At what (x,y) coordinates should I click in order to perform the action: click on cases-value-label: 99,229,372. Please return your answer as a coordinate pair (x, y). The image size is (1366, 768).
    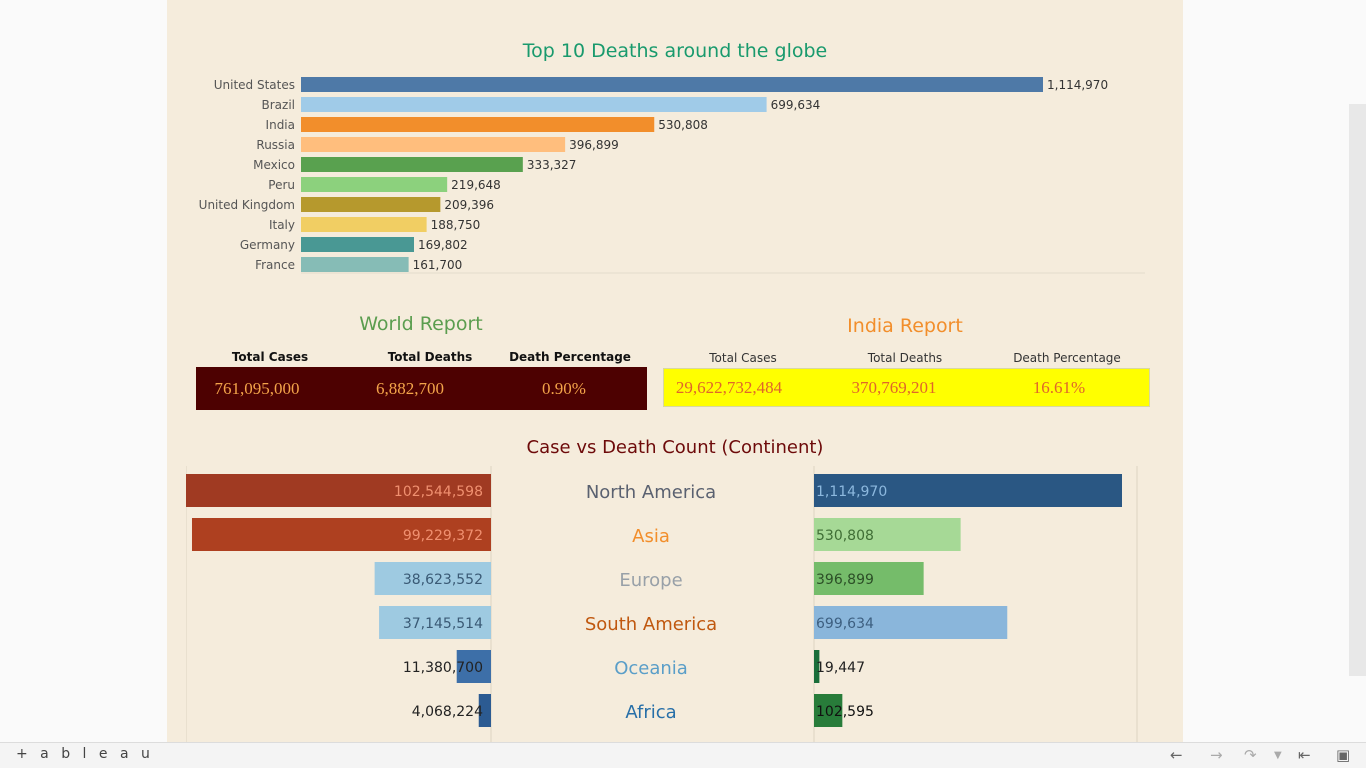
    Looking at the image, I should click on (443, 536).